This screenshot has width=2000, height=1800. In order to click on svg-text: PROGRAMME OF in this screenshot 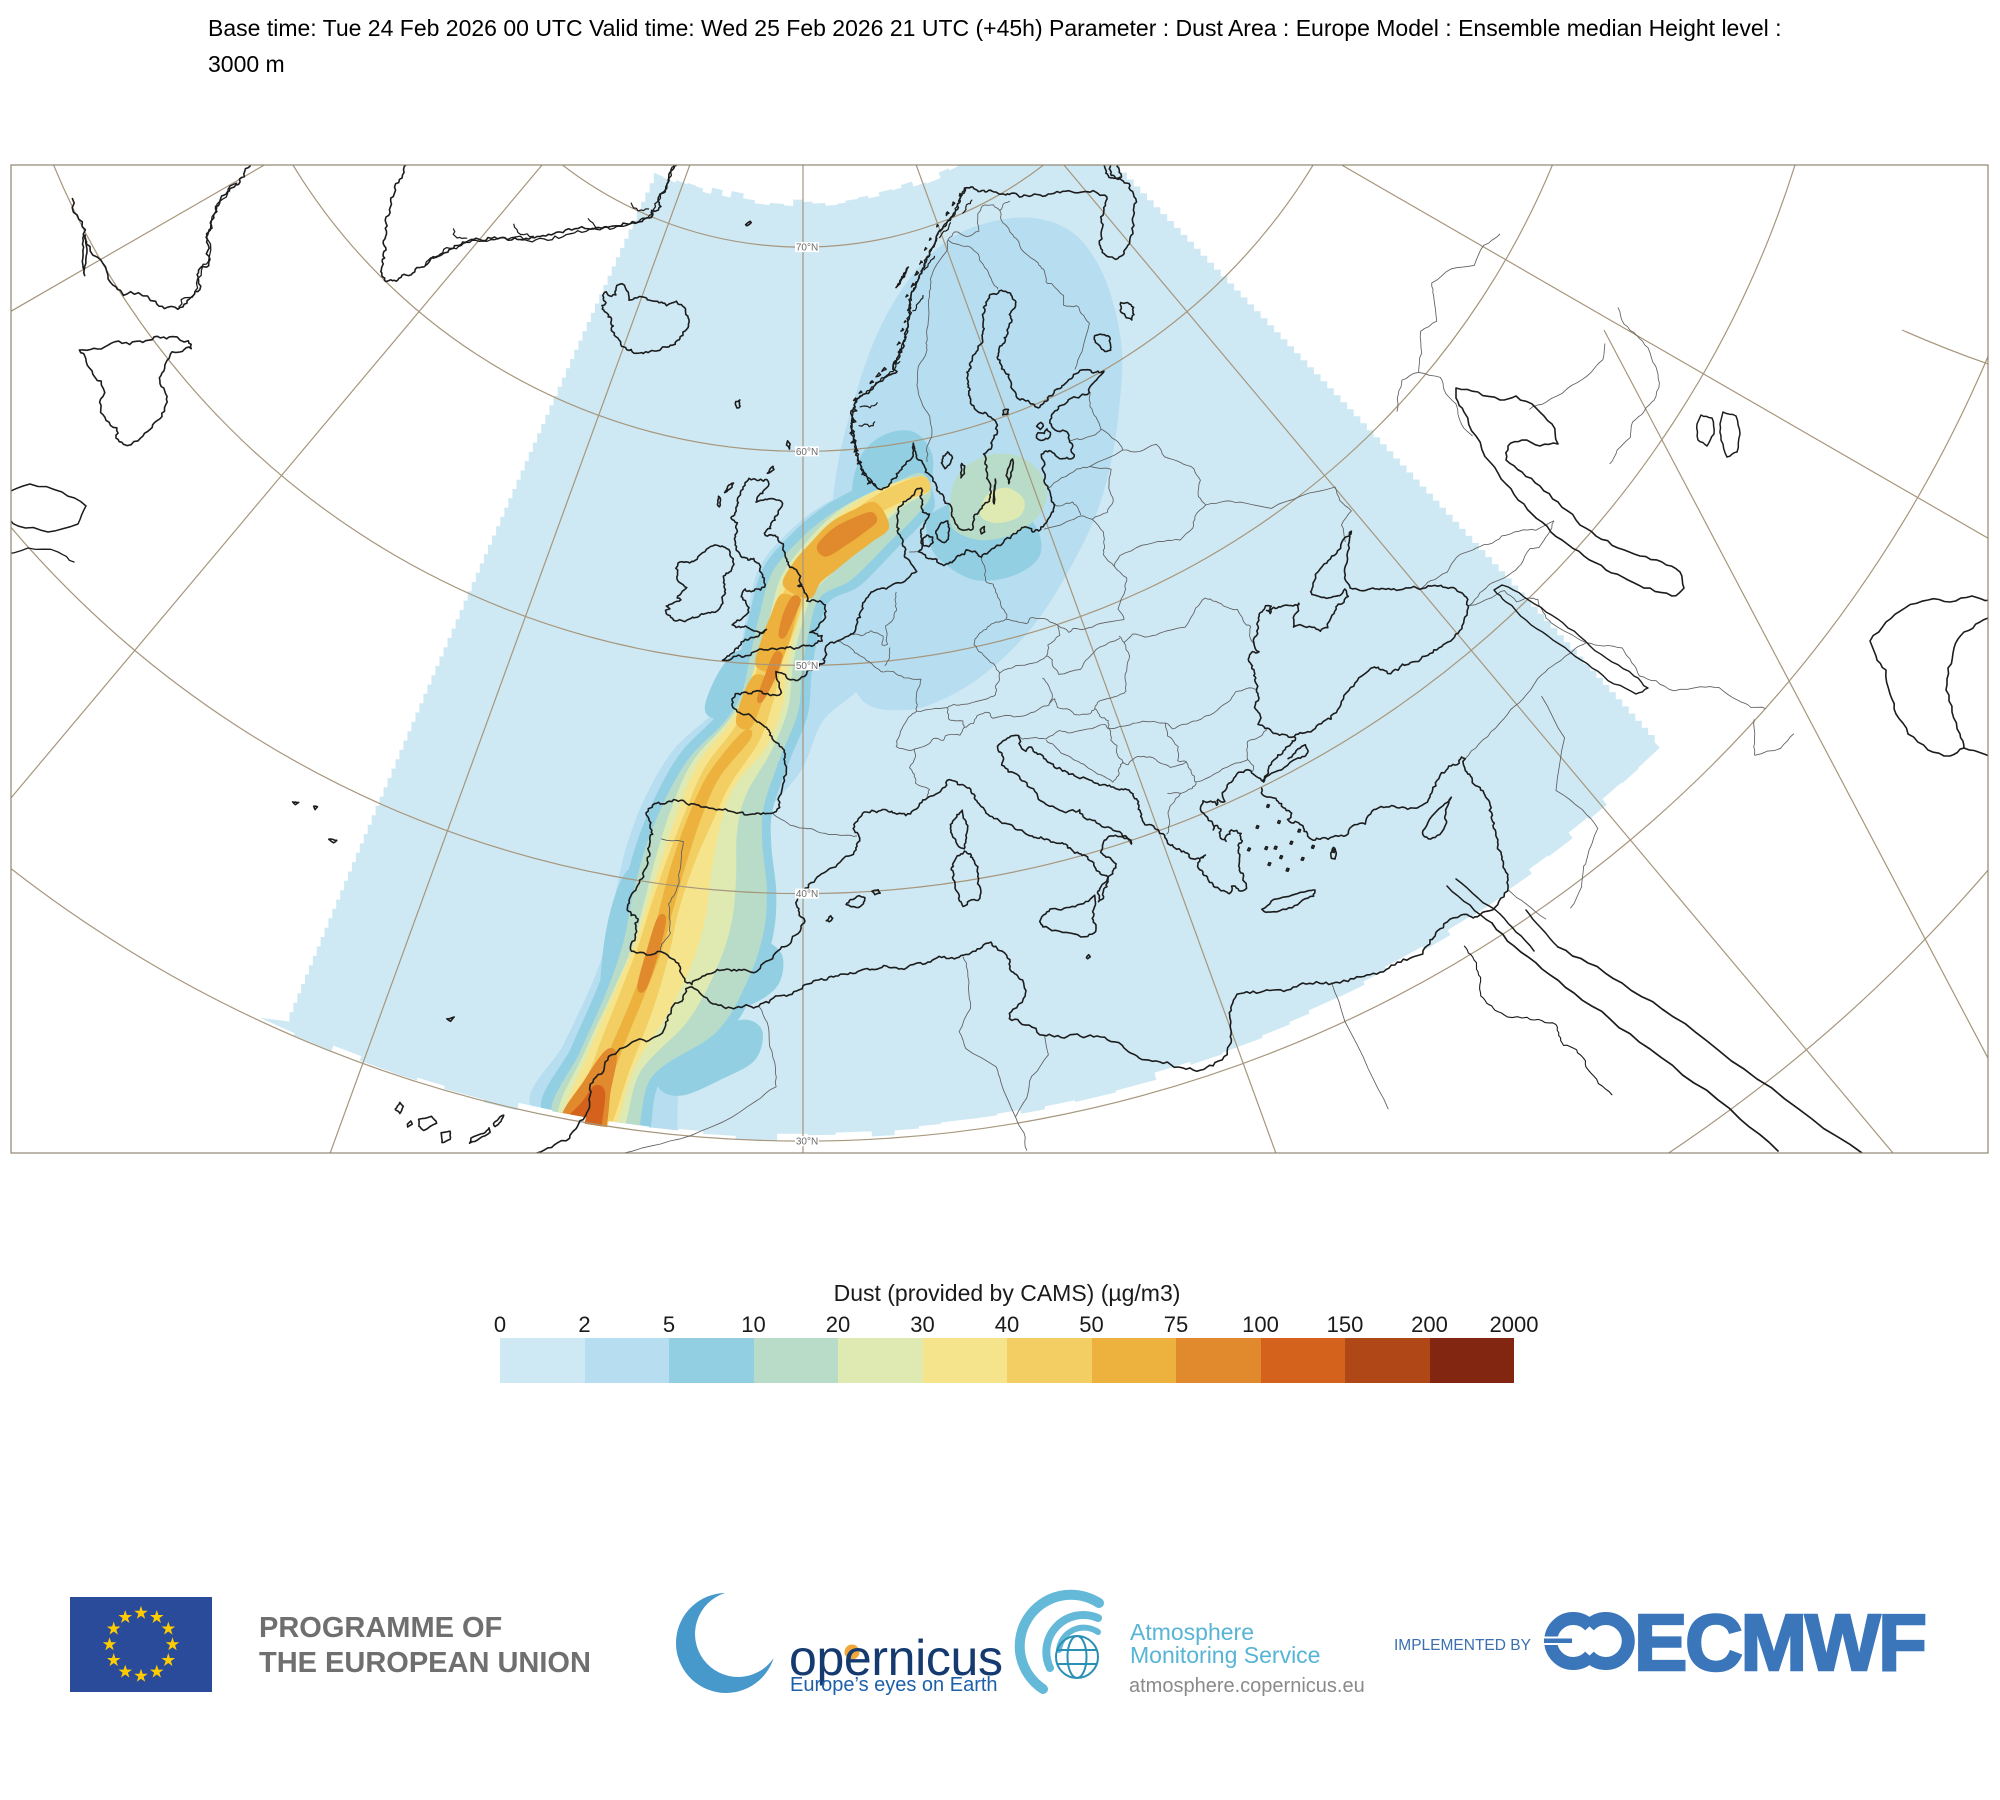, I will do `click(380, 1628)`.